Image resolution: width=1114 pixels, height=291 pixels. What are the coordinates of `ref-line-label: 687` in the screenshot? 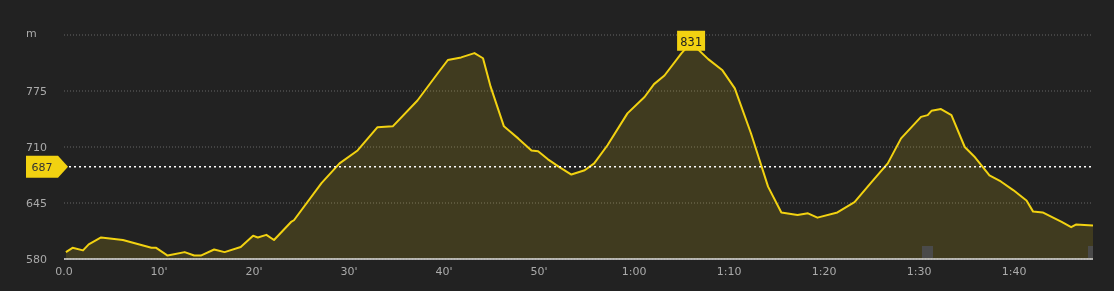 It's located at (42, 167).